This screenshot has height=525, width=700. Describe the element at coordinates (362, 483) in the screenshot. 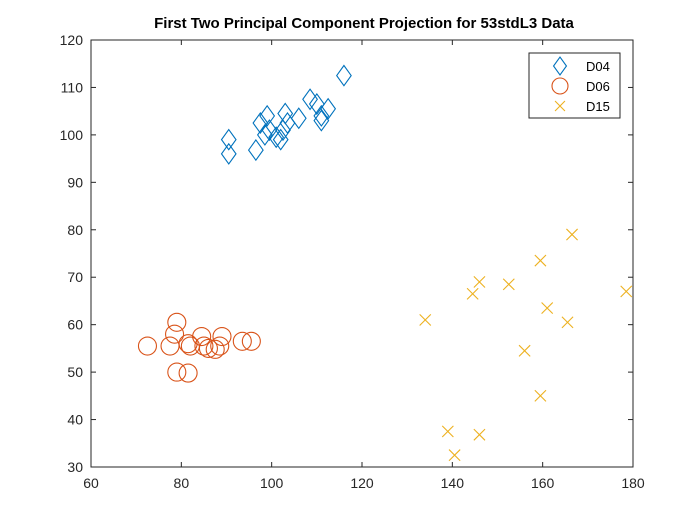

I see `x-tick-label: 120` at that location.